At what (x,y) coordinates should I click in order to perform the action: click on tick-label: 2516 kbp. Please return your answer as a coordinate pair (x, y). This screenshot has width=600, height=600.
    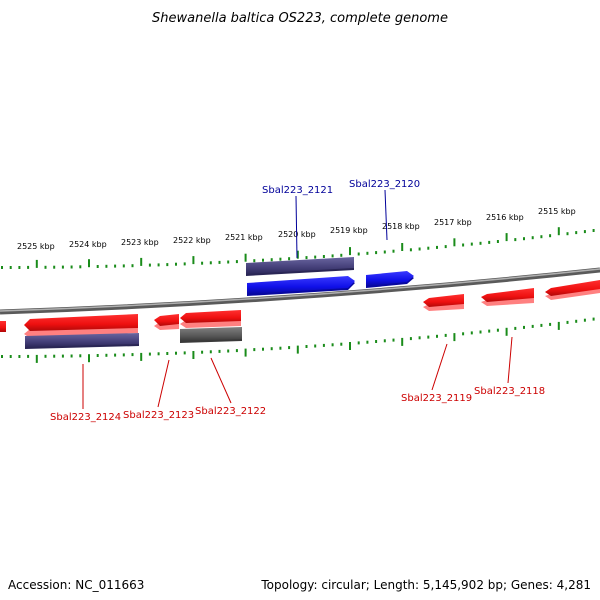
    Looking at the image, I should click on (505, 217).